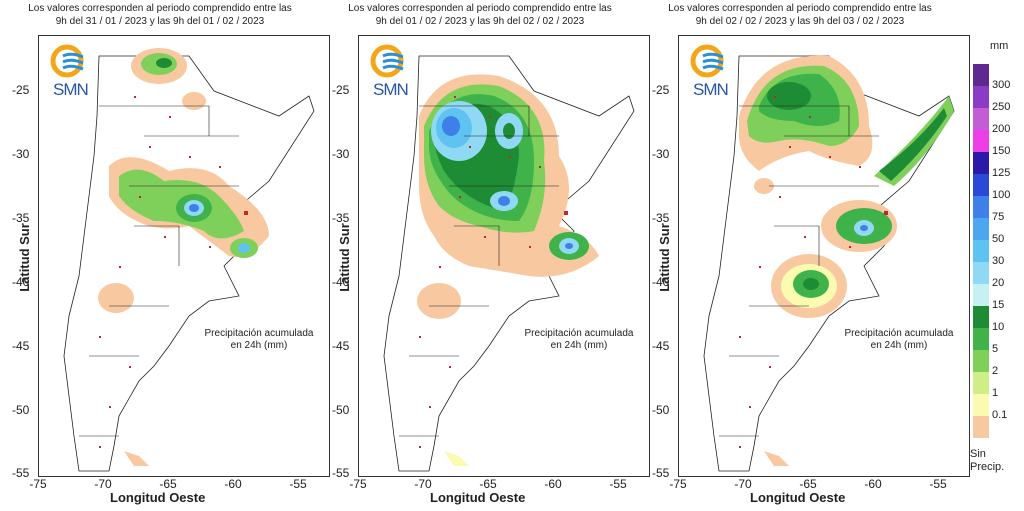 The image size is (1024, 511). Describe the element at coordinates (995, 393) in the screenshot. I see `legend-label: 1` at that location.